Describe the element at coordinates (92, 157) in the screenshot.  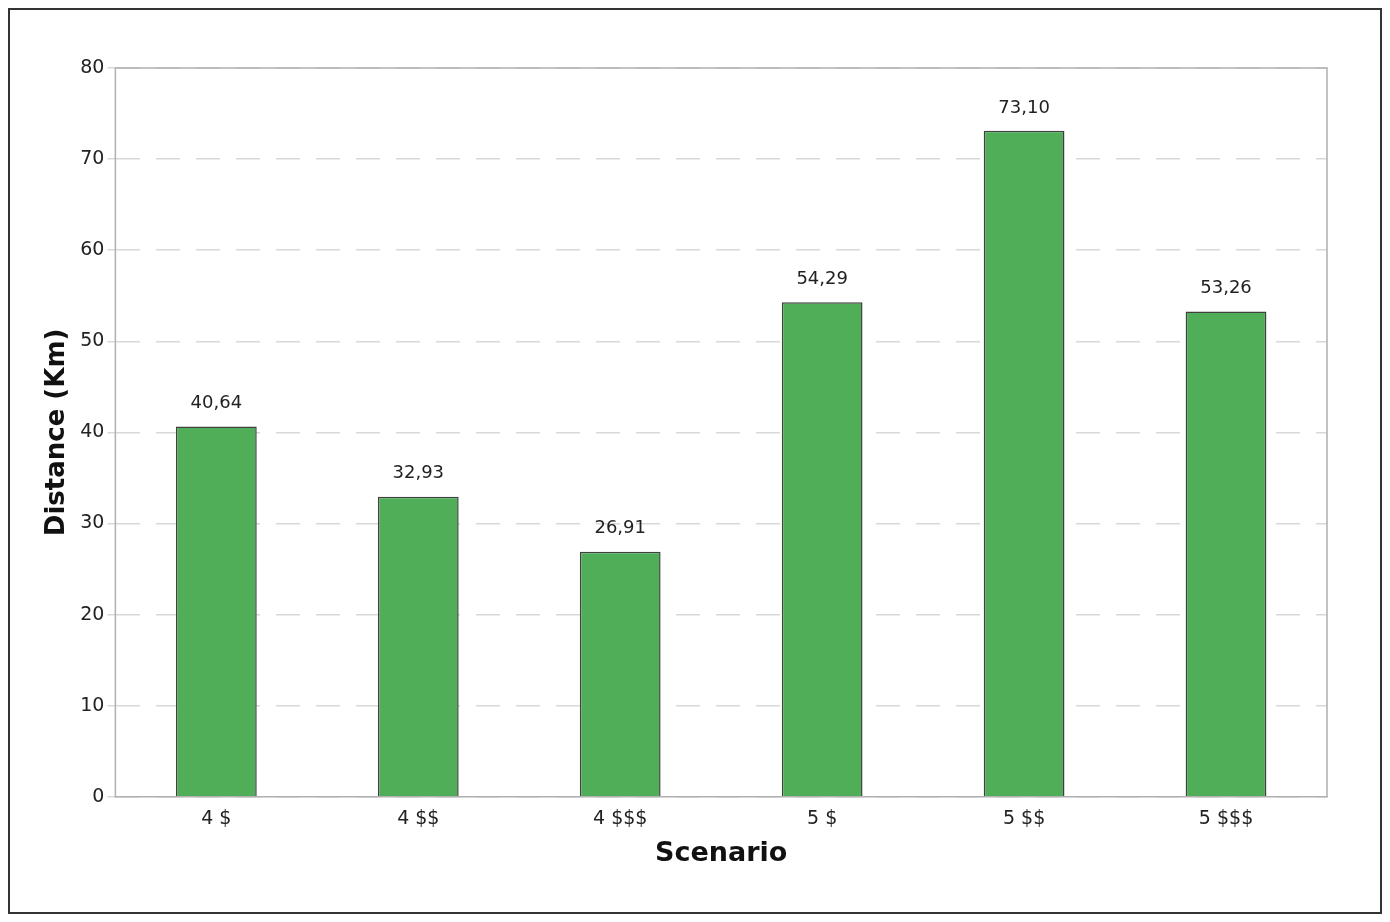
I see `y-tick-label: 70` at that location.